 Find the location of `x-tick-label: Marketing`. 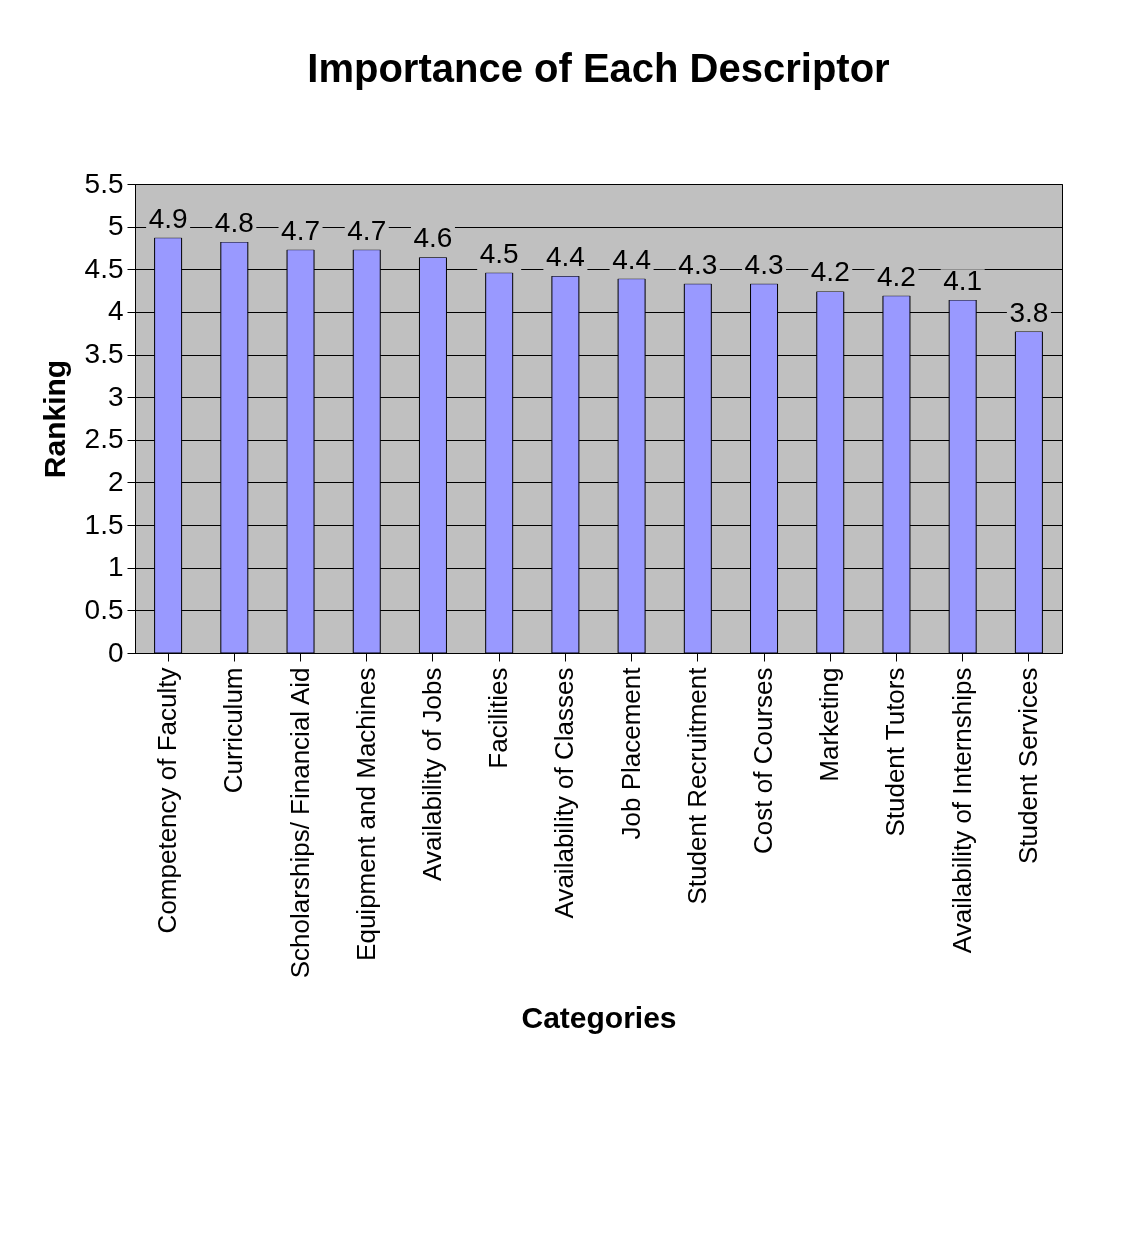

x-tick-label: Marketing is located at coordinates (829, 724).